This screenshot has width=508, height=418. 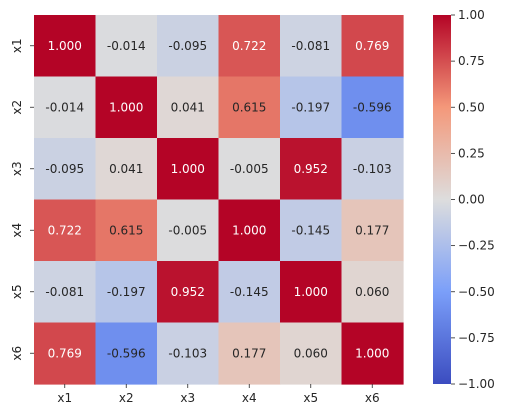 I want to click on colorbar-tick-label: −0.50, so click(x=476, y=292).